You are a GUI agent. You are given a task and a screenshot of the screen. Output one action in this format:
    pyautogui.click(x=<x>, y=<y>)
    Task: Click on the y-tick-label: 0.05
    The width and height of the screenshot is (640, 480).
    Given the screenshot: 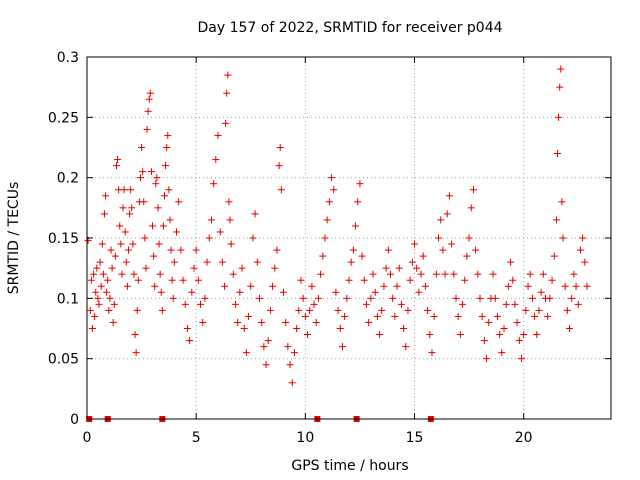 What is the action you would take?
    pyautogui.click(x=63, y=360)
    